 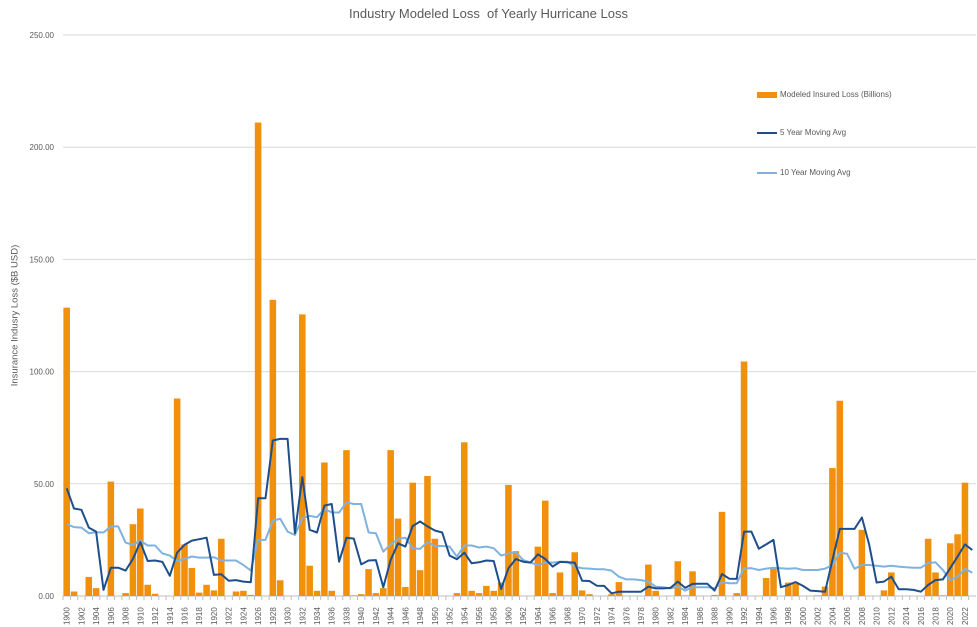 What do you see at coordinates (427, 535) in the screenshot?
I see `bar-1949` at bounding box center [427, 535].